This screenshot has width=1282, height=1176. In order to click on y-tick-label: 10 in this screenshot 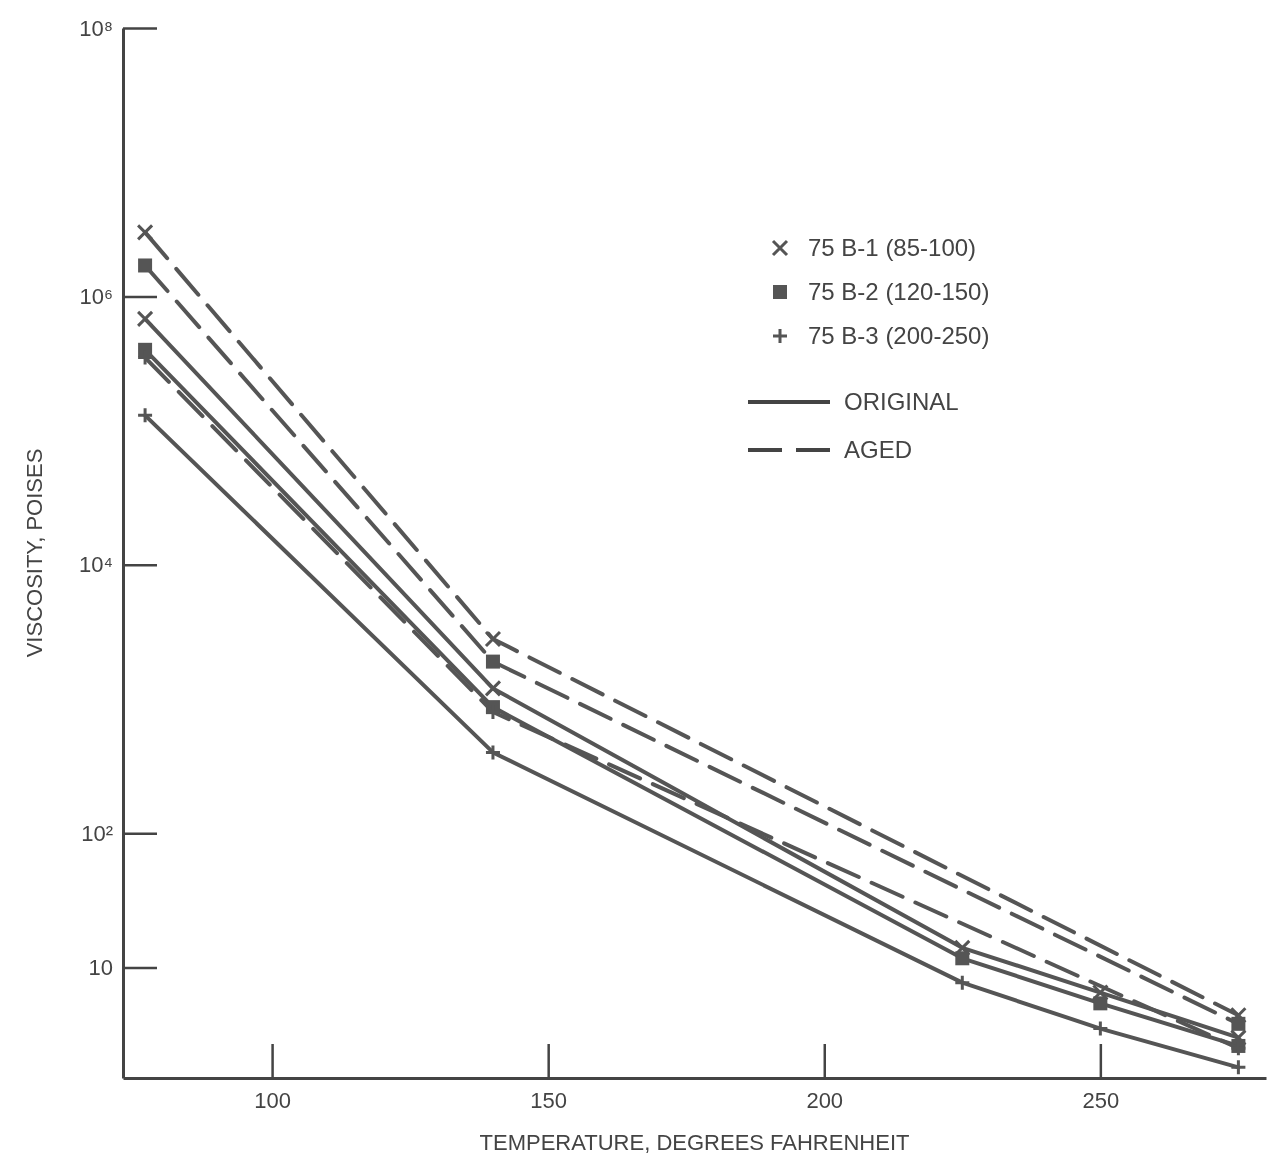, I will do `click(100, 967)`.